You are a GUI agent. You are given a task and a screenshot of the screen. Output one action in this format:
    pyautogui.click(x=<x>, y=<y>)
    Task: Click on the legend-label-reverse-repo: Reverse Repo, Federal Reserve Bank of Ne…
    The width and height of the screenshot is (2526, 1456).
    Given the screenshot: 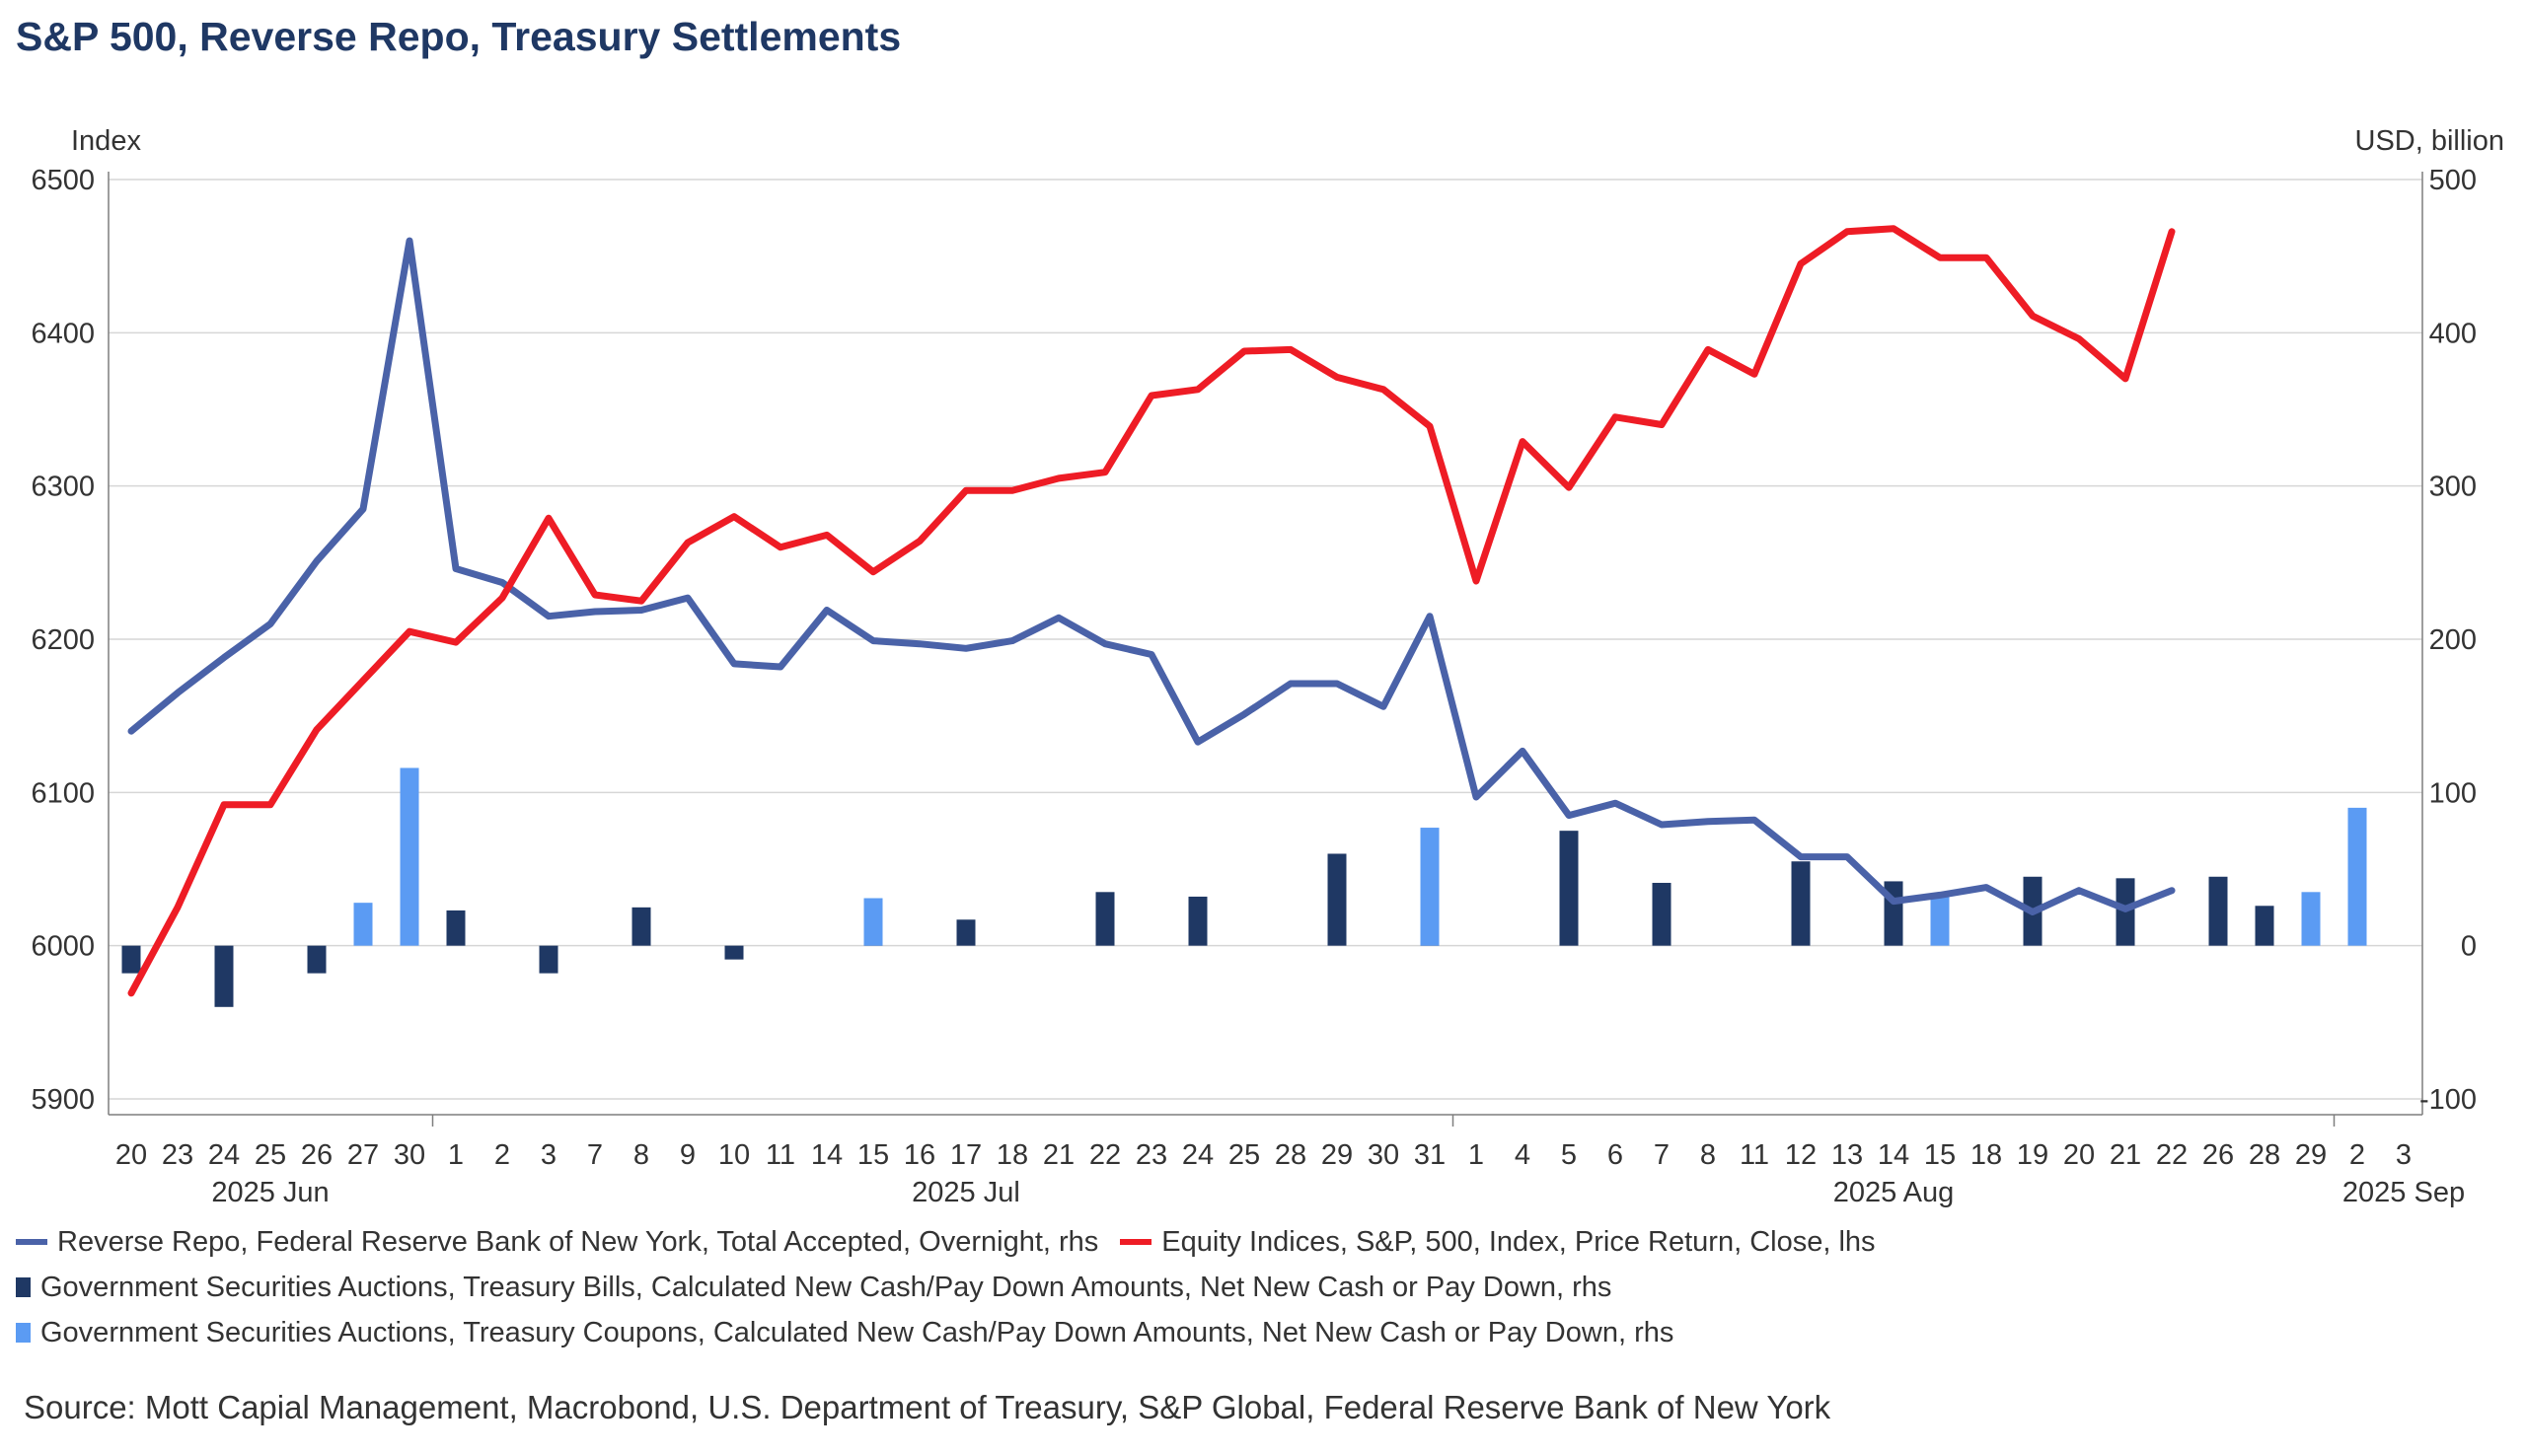 What is the action you would take?
    pyautogui.click(x=578, y=1241)
    